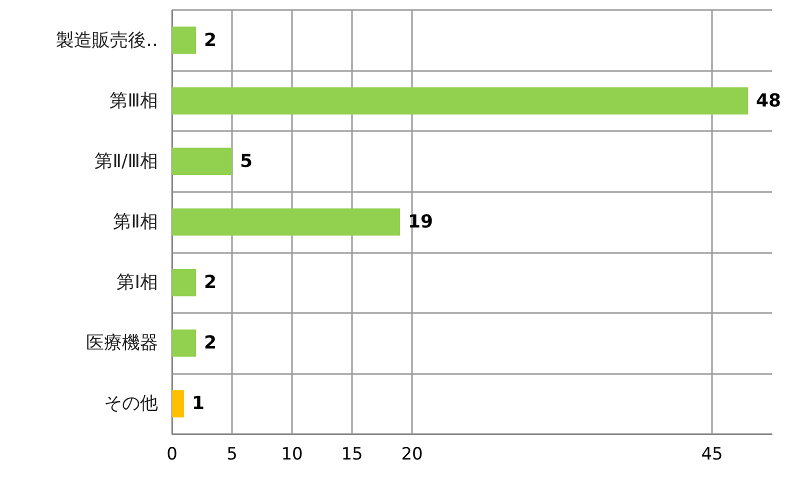  I want to click on data-label: 1, so click(198, 403).